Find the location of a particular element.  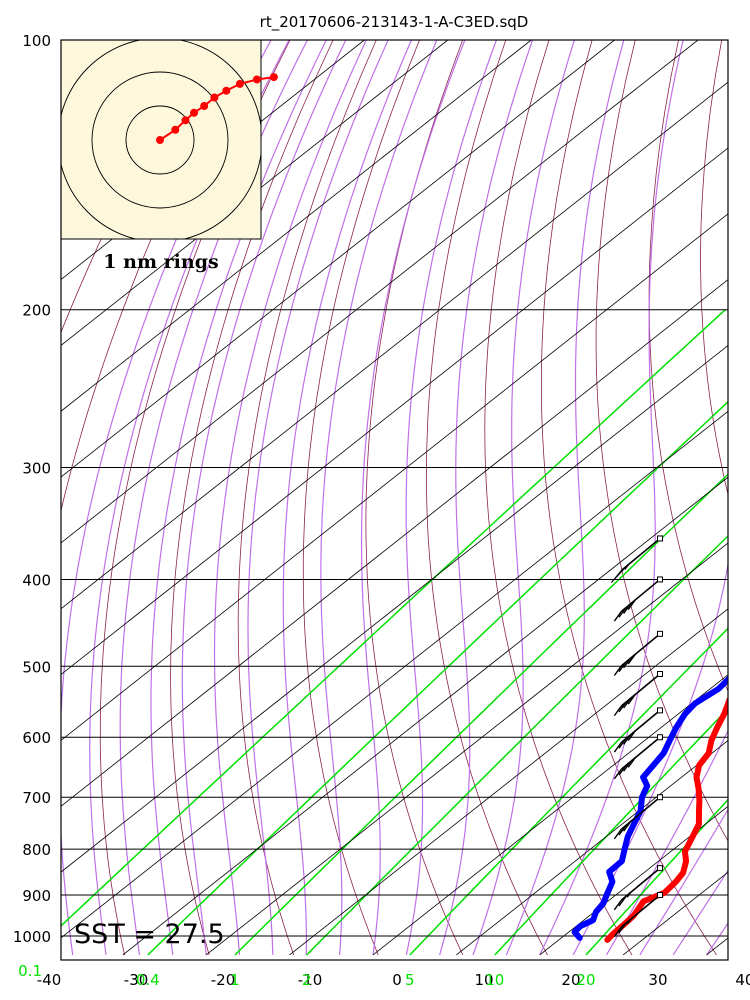

mixing-ratio-line is located at coordinates (568, 791).